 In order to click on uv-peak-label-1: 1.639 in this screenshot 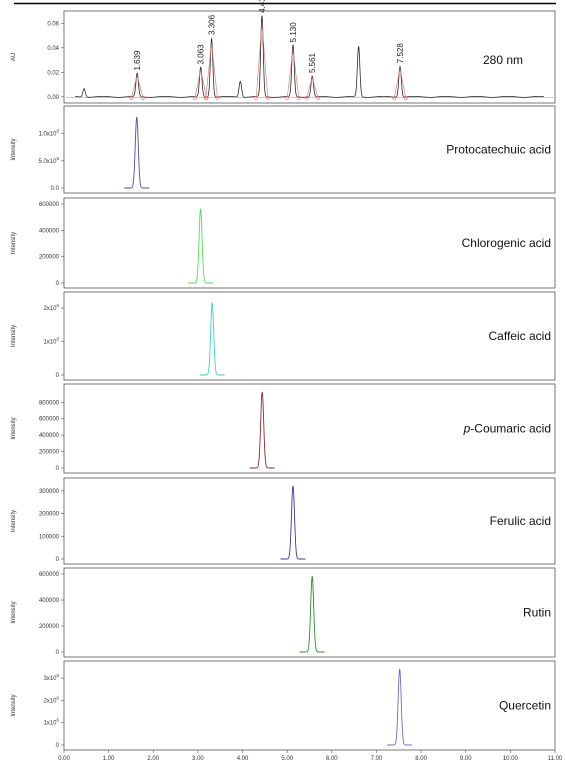, I will do `click(137, 60)`.